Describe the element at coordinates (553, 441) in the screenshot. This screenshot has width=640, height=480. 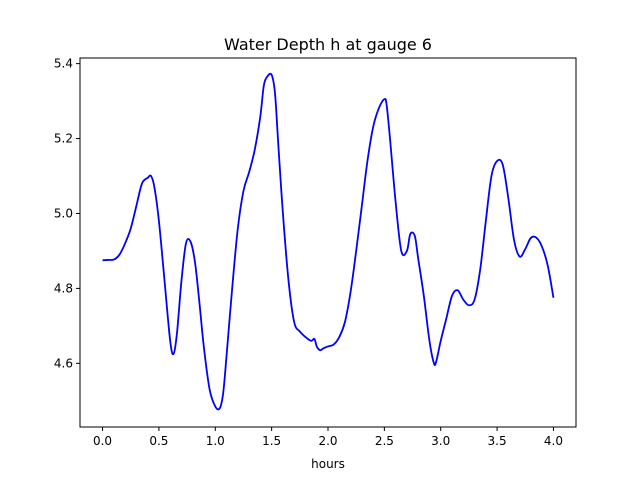
I see `x-tick-label: 4.0` at that location.